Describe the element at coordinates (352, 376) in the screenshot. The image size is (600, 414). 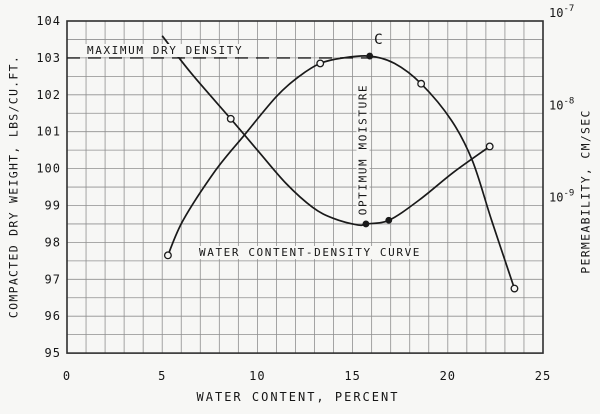
I see `x-tick-label: 15` at that location.